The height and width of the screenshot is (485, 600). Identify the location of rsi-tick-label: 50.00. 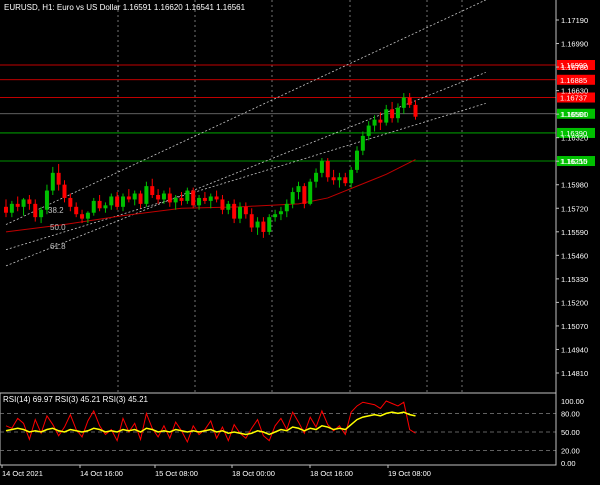
(570, 432).